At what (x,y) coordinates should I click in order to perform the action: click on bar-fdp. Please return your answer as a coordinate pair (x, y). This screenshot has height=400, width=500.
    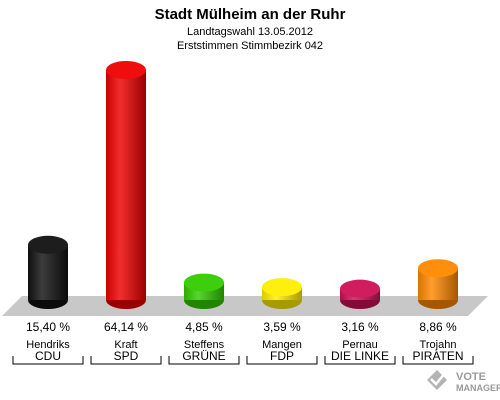
    Looking at the image, I should click on (282, 293).